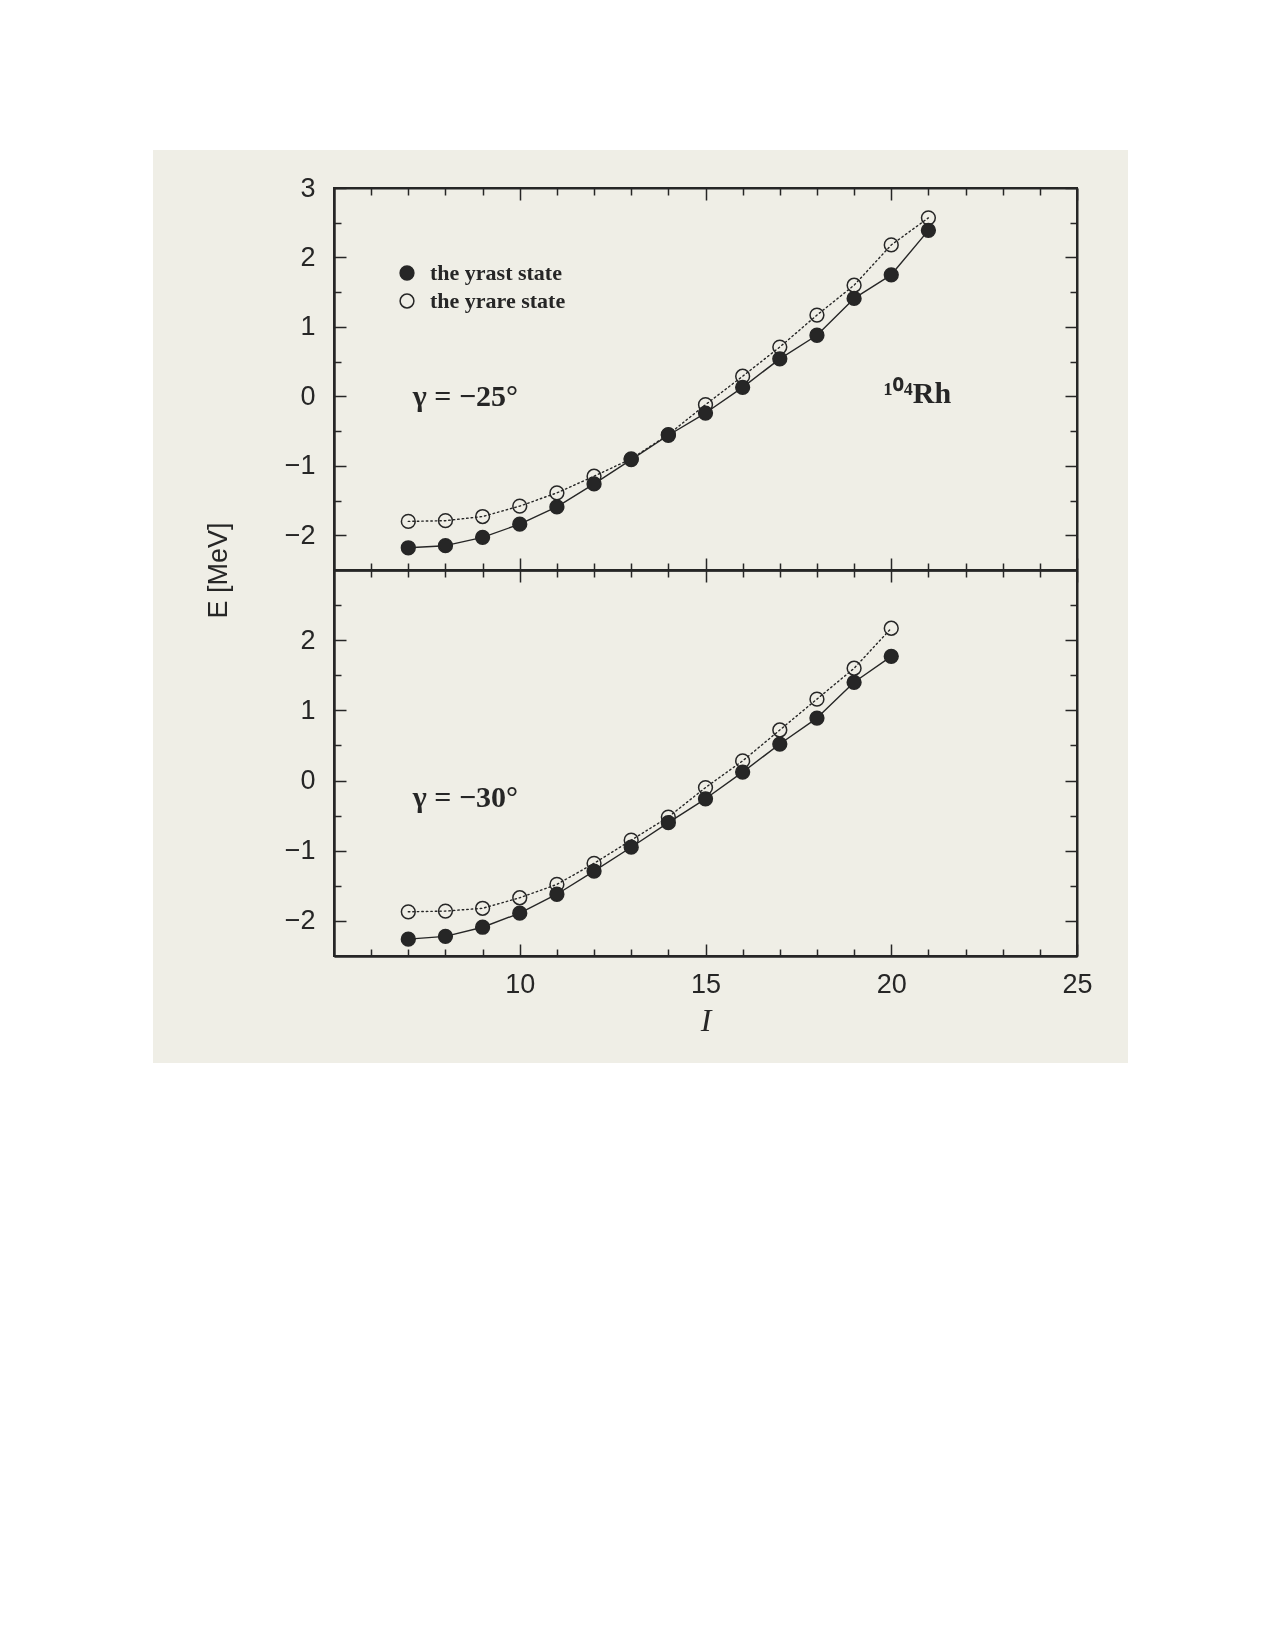 The height and width of the screenshot is (1650, 1275). What do you see at coordinates (1077, 983) in the screenshot?
I see `x-tick-label: 25` at bounding box center [1077, 983].